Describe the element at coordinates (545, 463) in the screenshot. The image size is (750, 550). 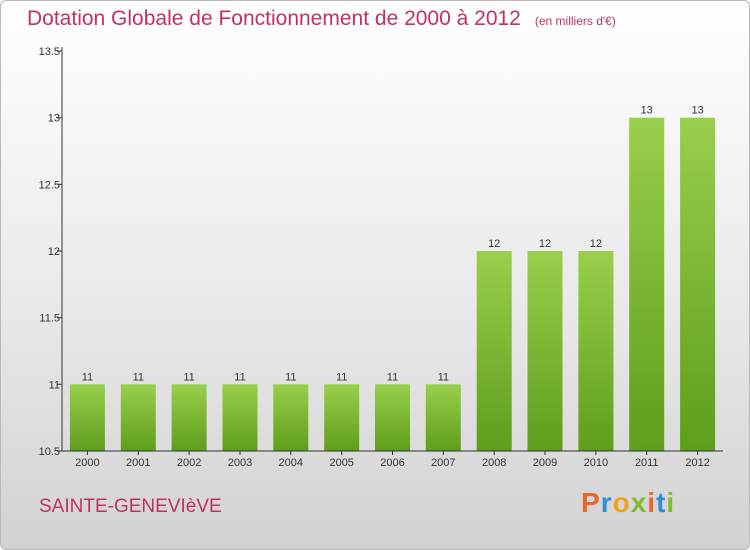
I see `x-tick-label-2009: 2009` at that location.